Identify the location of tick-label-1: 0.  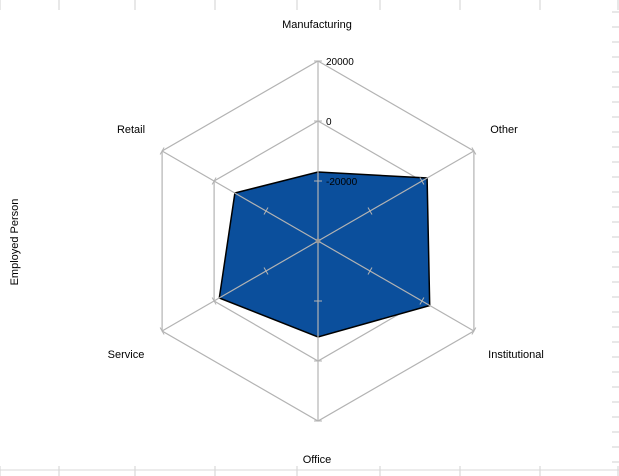
(329, 122).